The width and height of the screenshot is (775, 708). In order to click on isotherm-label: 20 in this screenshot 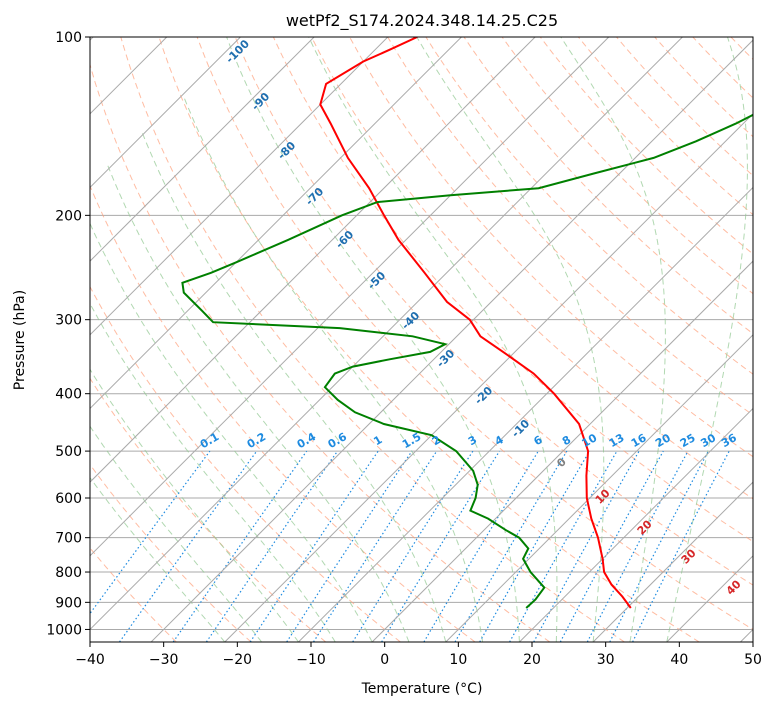, I will do `click(645, 527)`.